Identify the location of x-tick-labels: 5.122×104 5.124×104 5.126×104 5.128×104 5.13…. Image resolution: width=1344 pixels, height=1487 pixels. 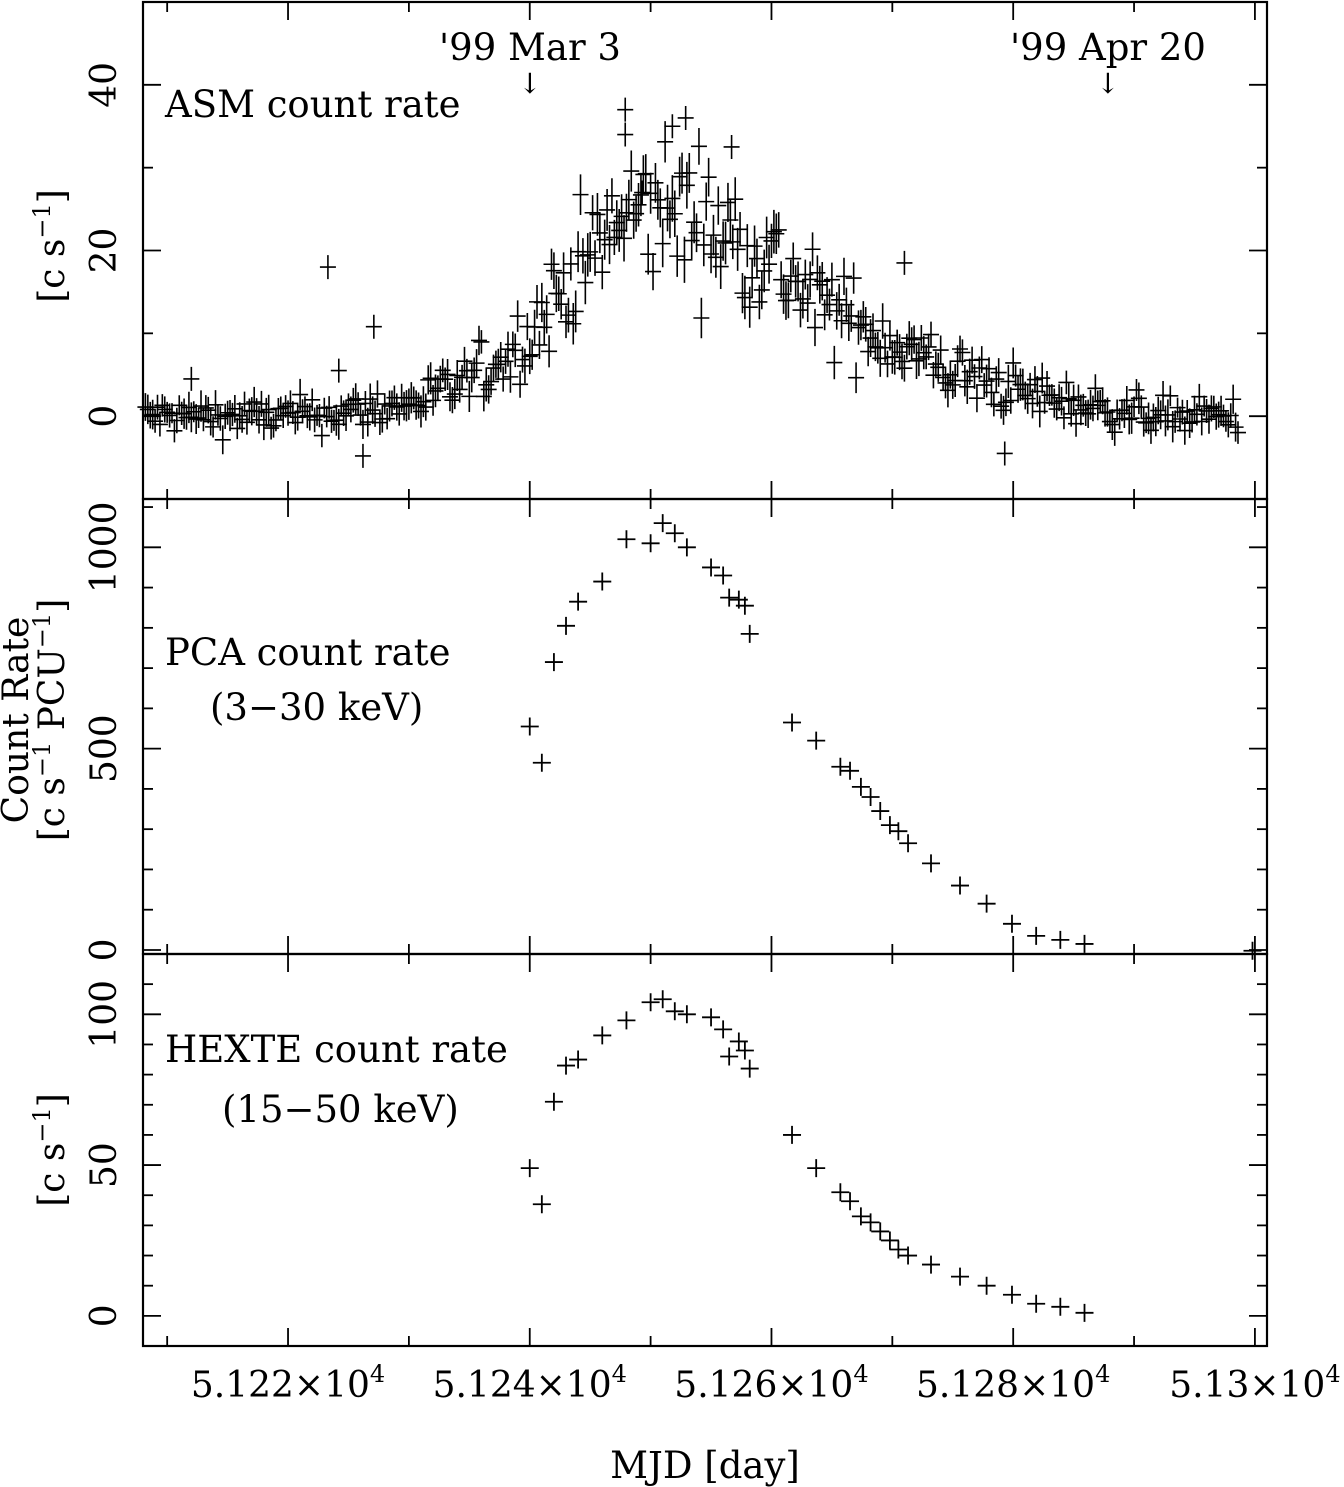
(766, 1383).